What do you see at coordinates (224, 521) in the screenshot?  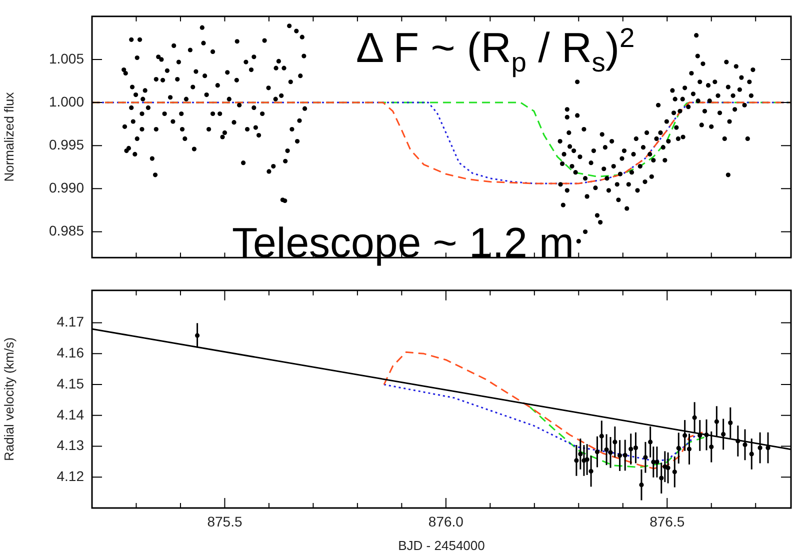 I see `x-tick-label: 875.5` at bounding box center [224, 521].